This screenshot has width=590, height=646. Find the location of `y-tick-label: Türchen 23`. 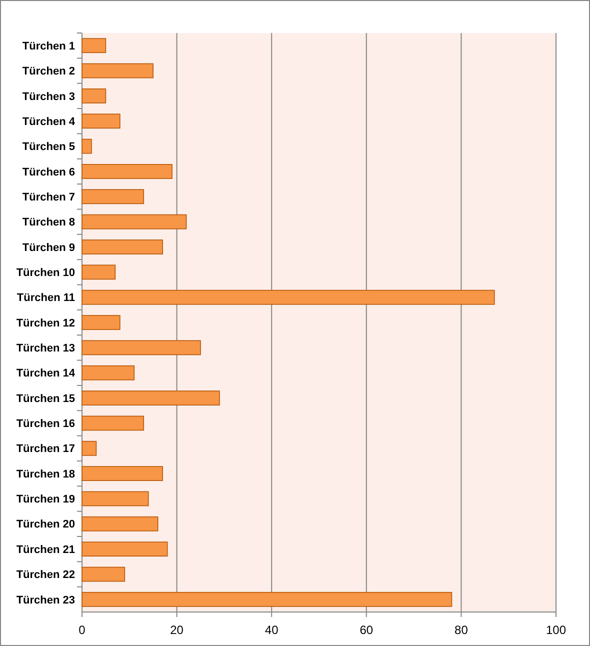

y-tick-label: Türchen 23 is located at coordinates (45, 600).